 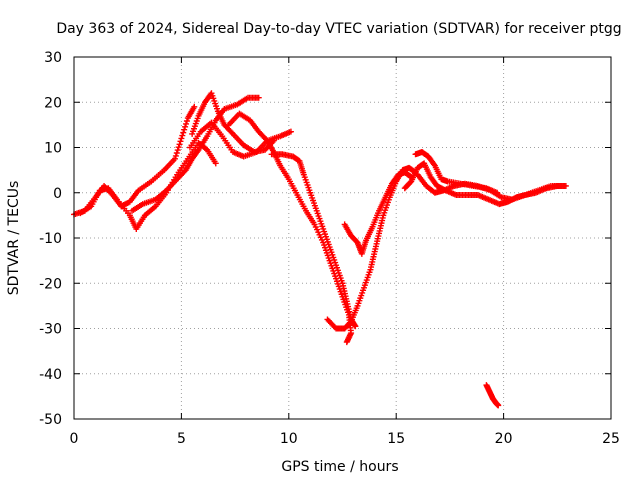 What do you see at coordinates (378, 213) in the screenshot?
I see `series-track-i` at bounding box center [378, 213].